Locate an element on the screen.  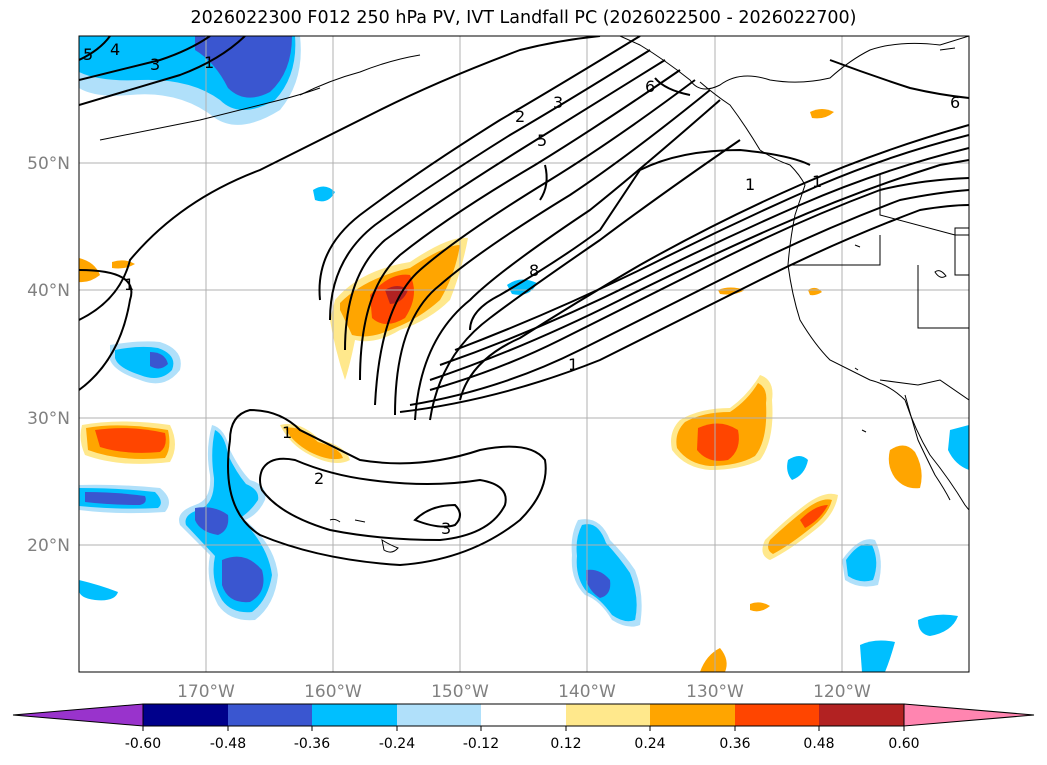
lon-label: 170°W is located at coordinates (206, 692).